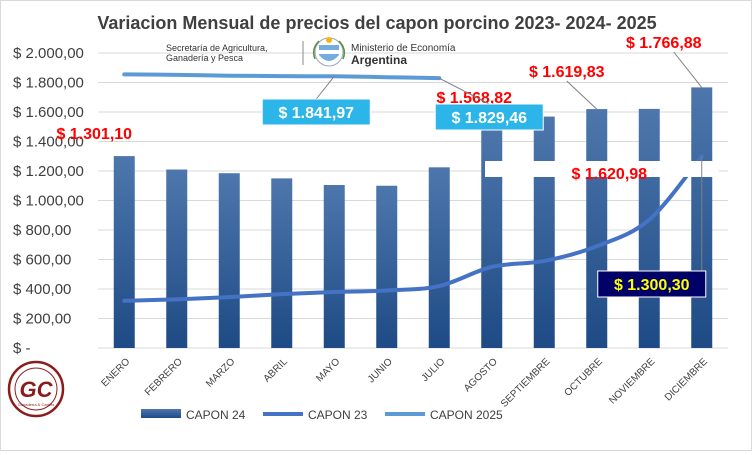  I want to click on data-label: $ 1.619,83, so click(567, 72).